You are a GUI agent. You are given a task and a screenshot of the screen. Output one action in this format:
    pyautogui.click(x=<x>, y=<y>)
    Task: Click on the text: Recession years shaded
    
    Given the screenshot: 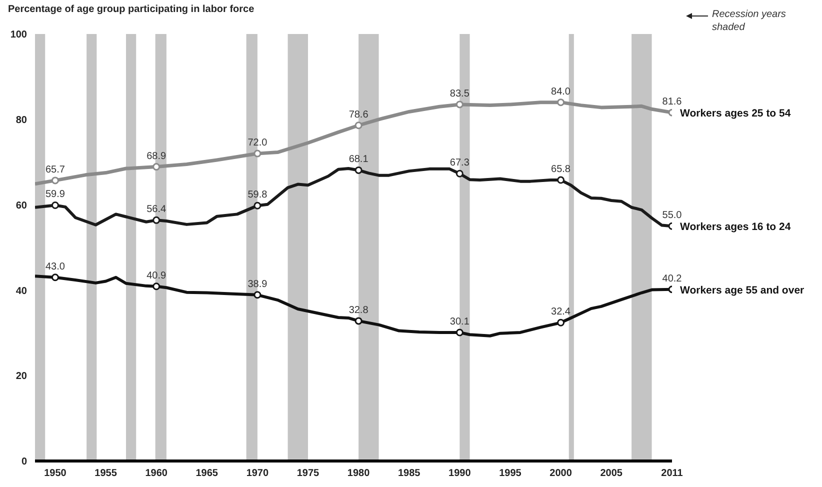 What is the action you would take?
    pyautogui.click(x=749, y=21)
    